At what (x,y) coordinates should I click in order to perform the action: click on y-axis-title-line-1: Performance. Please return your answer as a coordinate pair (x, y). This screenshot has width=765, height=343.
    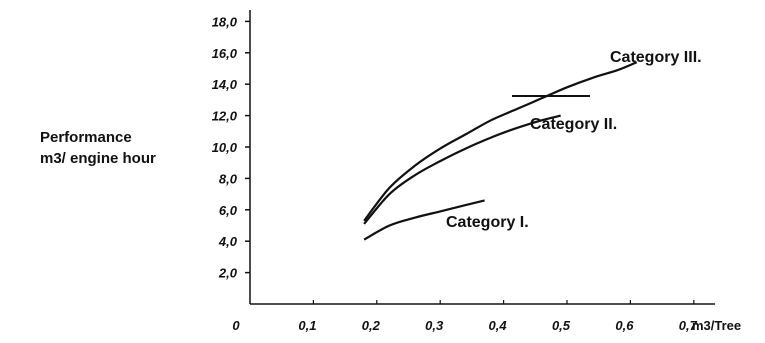
    Looking at the image, I should click on (86, 137).